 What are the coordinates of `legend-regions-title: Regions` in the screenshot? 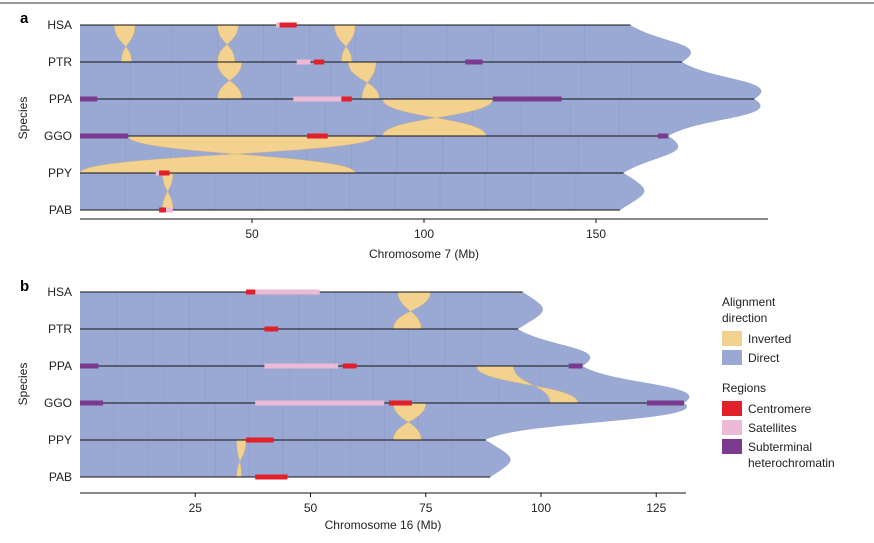 It's located at (744, 388).